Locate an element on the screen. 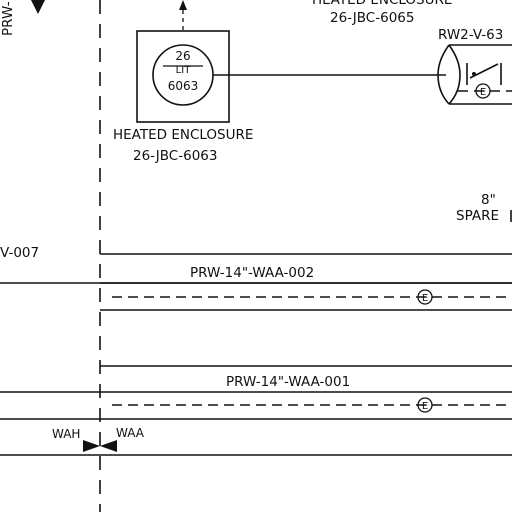  enclosure-left-title: HEATED ENCLOSURE is located at coordinates (183, 135).